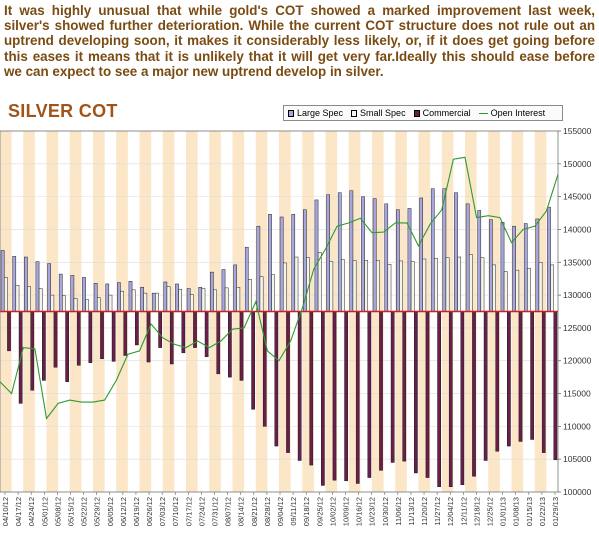  I want to click on legend-open-interest-label: Open Interest, so click(518, 113).